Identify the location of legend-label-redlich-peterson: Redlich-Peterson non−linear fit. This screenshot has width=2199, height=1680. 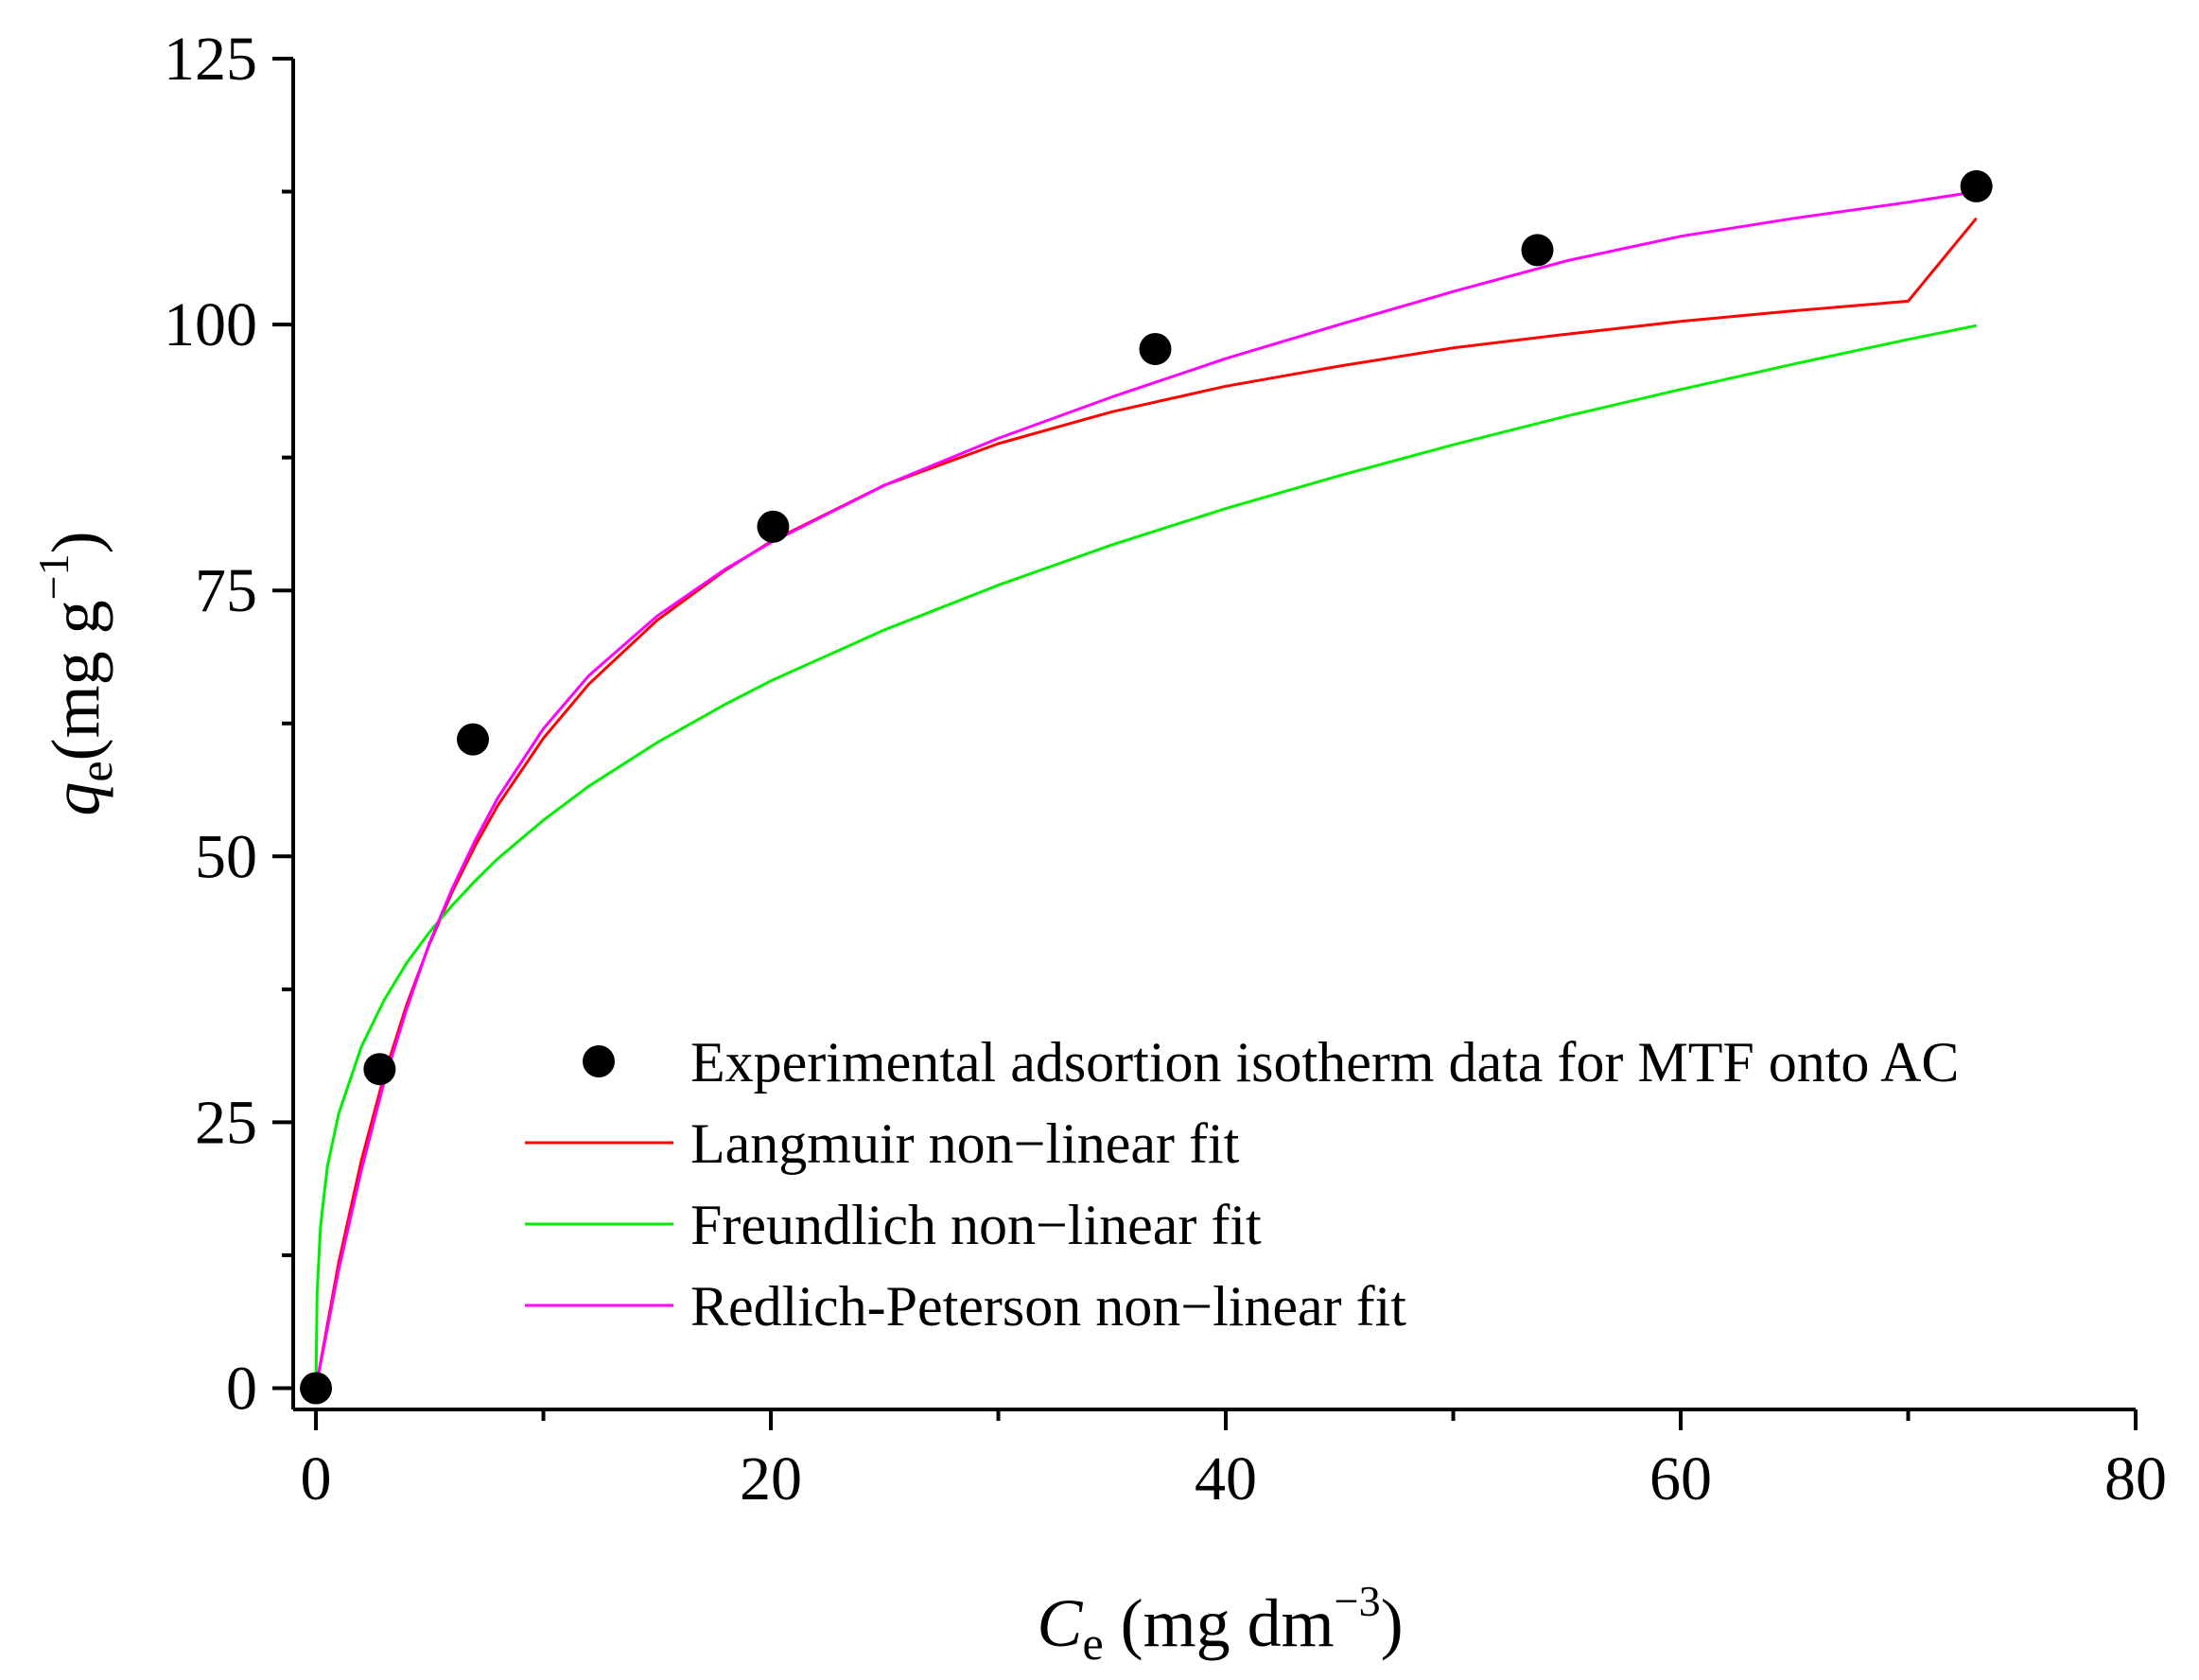
(1048, 1306).